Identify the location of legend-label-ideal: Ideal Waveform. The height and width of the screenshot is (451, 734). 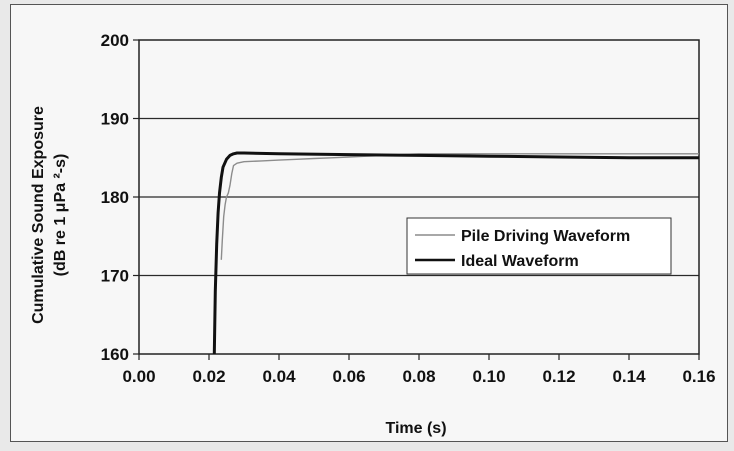
(520, 261).